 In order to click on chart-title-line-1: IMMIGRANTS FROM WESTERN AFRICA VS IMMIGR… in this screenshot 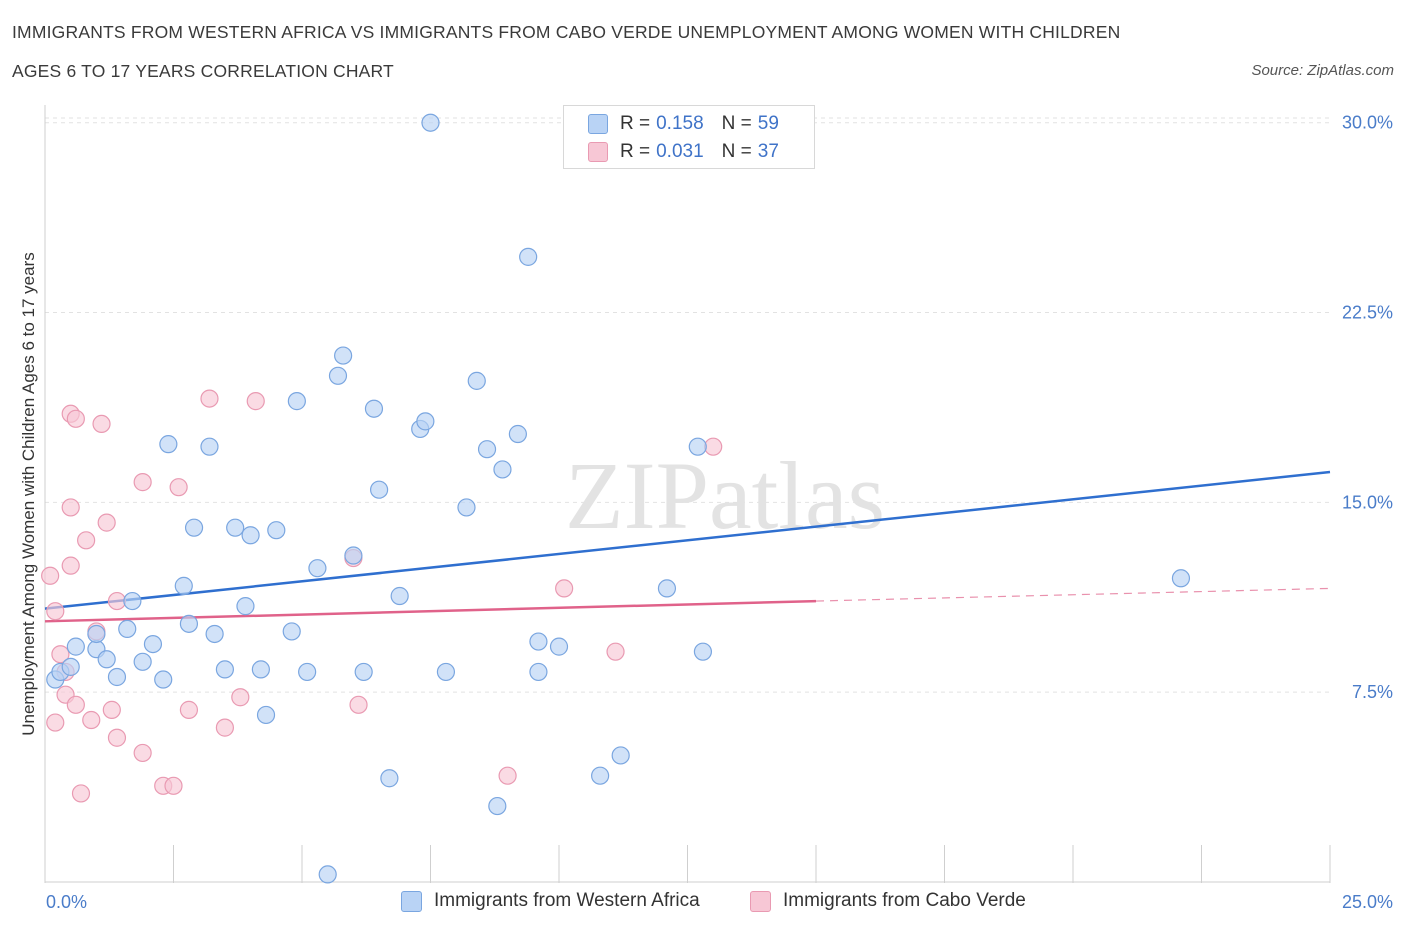, I will do `click(566, 32)`.